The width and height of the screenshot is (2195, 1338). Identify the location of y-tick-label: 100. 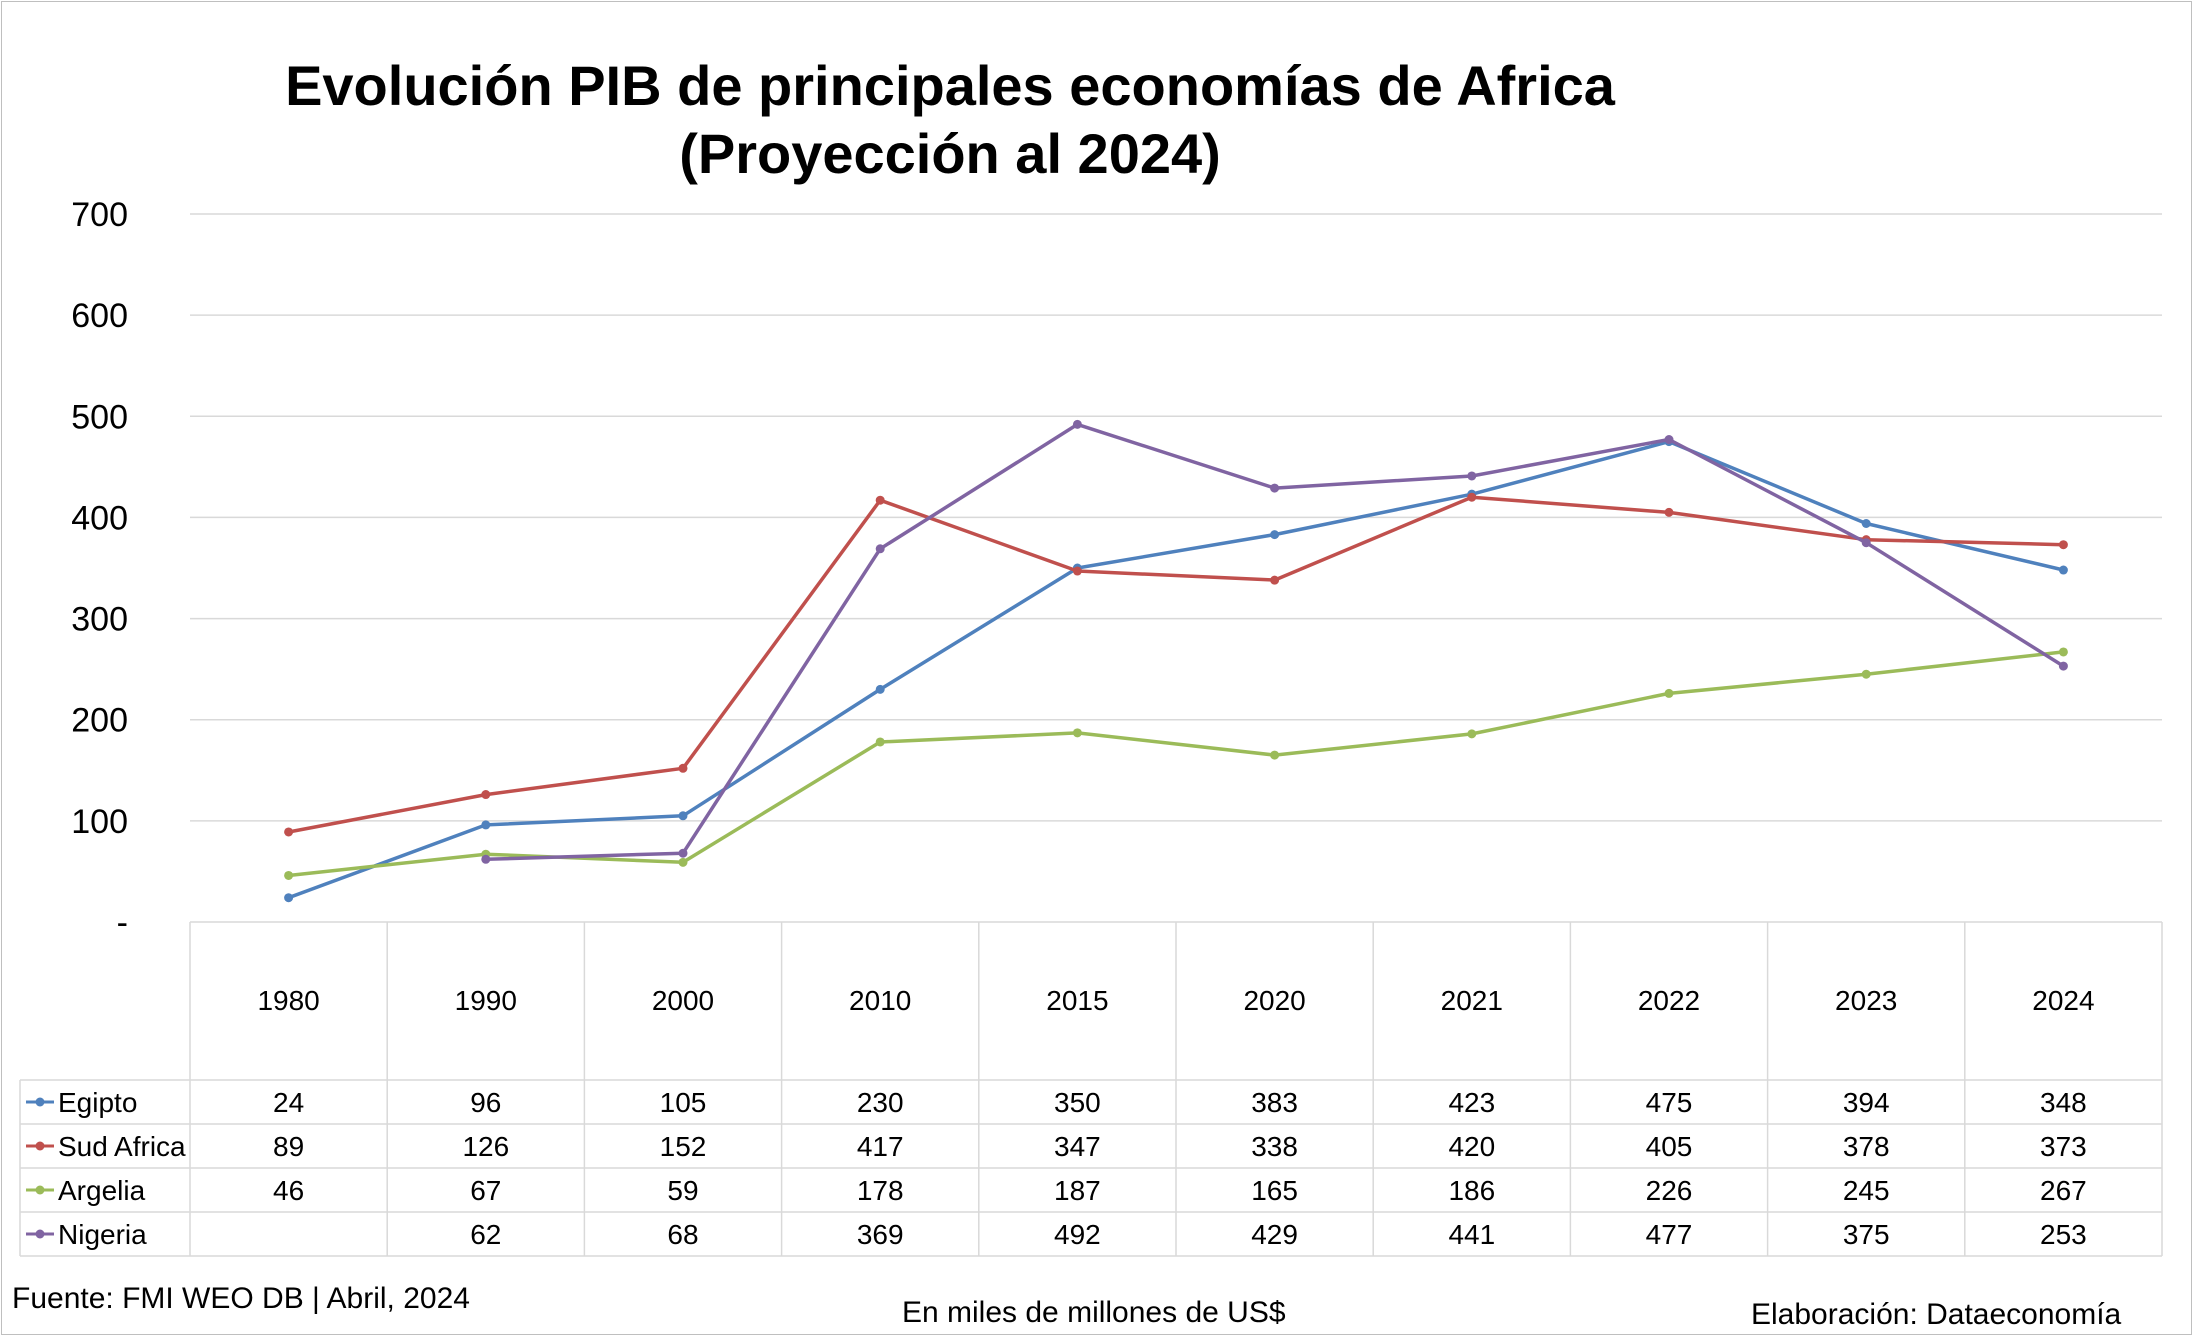
(99, 822).